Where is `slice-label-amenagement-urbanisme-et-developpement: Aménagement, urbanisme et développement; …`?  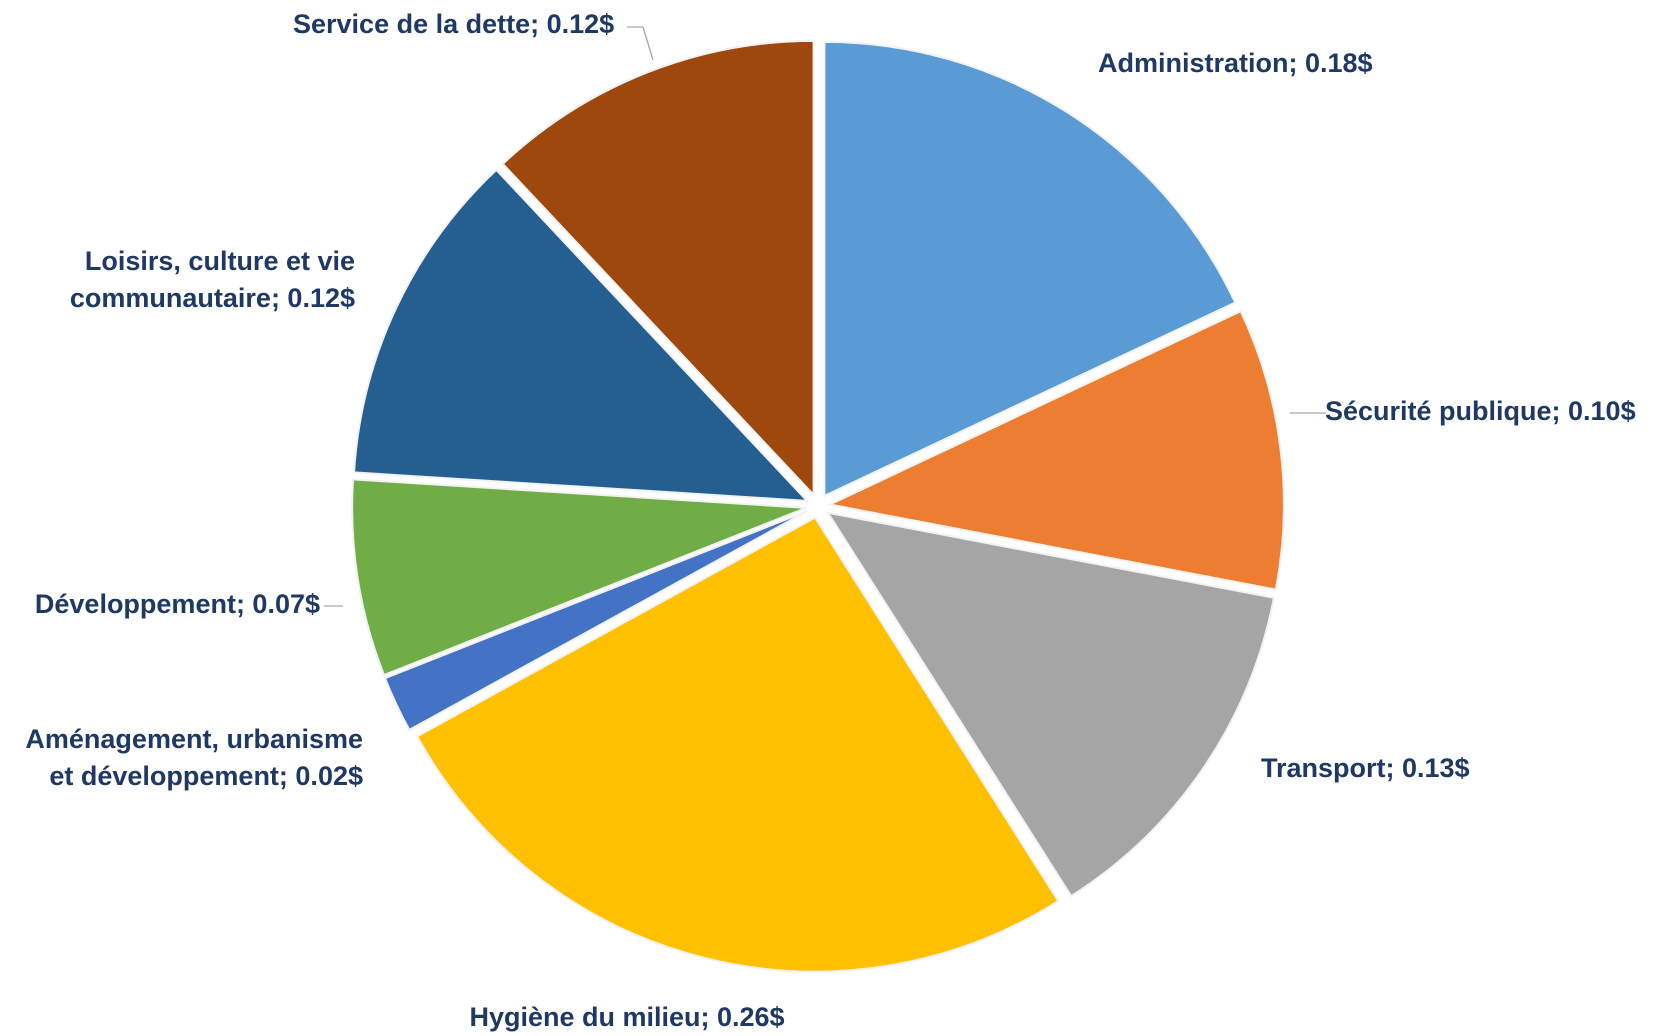 slice-label-amenagement-urbanisme-et-developpement: Aménagement, urbanisme et développement; … is located at coordinates (194, 758).